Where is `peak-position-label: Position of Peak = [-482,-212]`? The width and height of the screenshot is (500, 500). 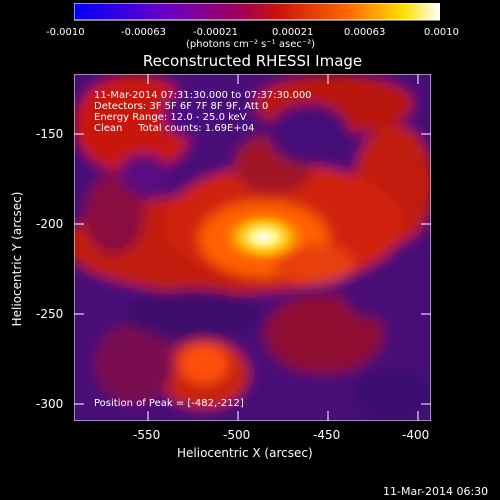
peak-position-label: Position of Peak = [-482,-212] is located at coordinates (169, 403).